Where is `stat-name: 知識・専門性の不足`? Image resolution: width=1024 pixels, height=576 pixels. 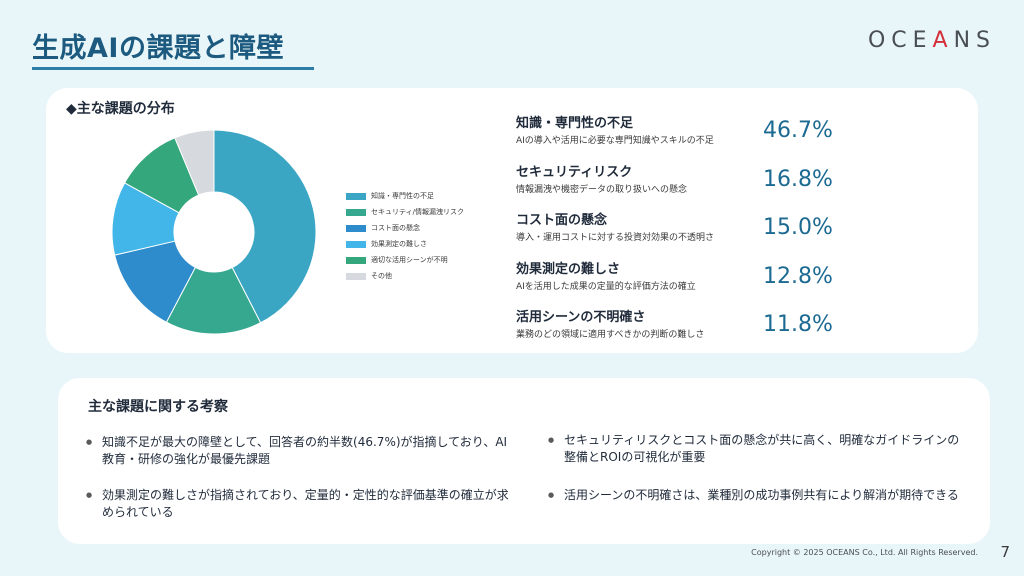
stat-name: 知識・専門性の不足 is located at coordinates (575, 123).